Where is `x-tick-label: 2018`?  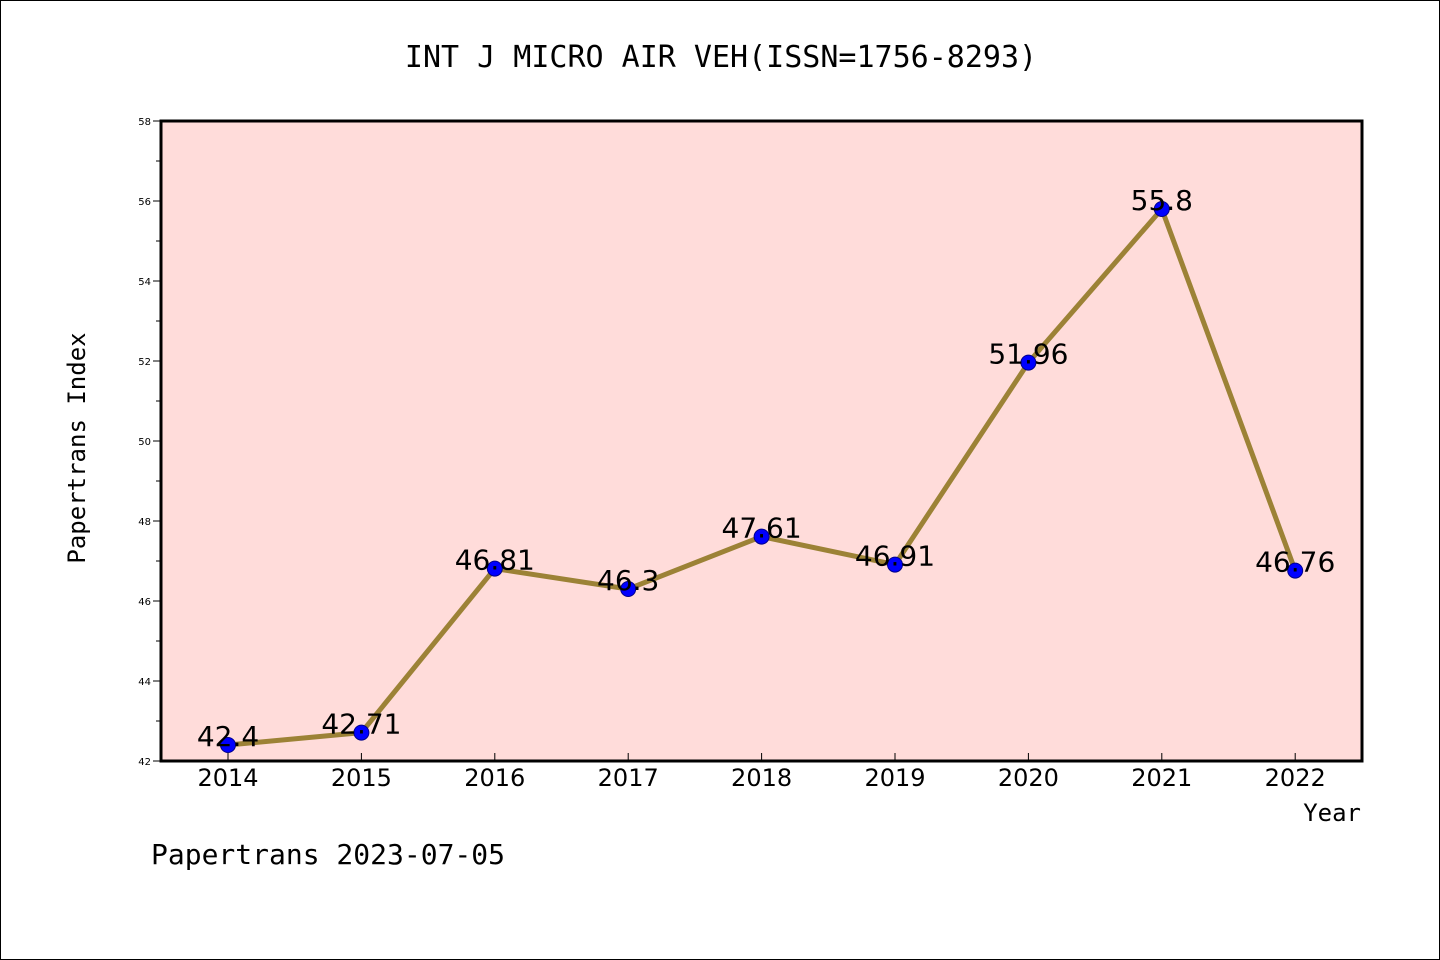
x-tick-label: 2018 is located at coordinates (761, 778).